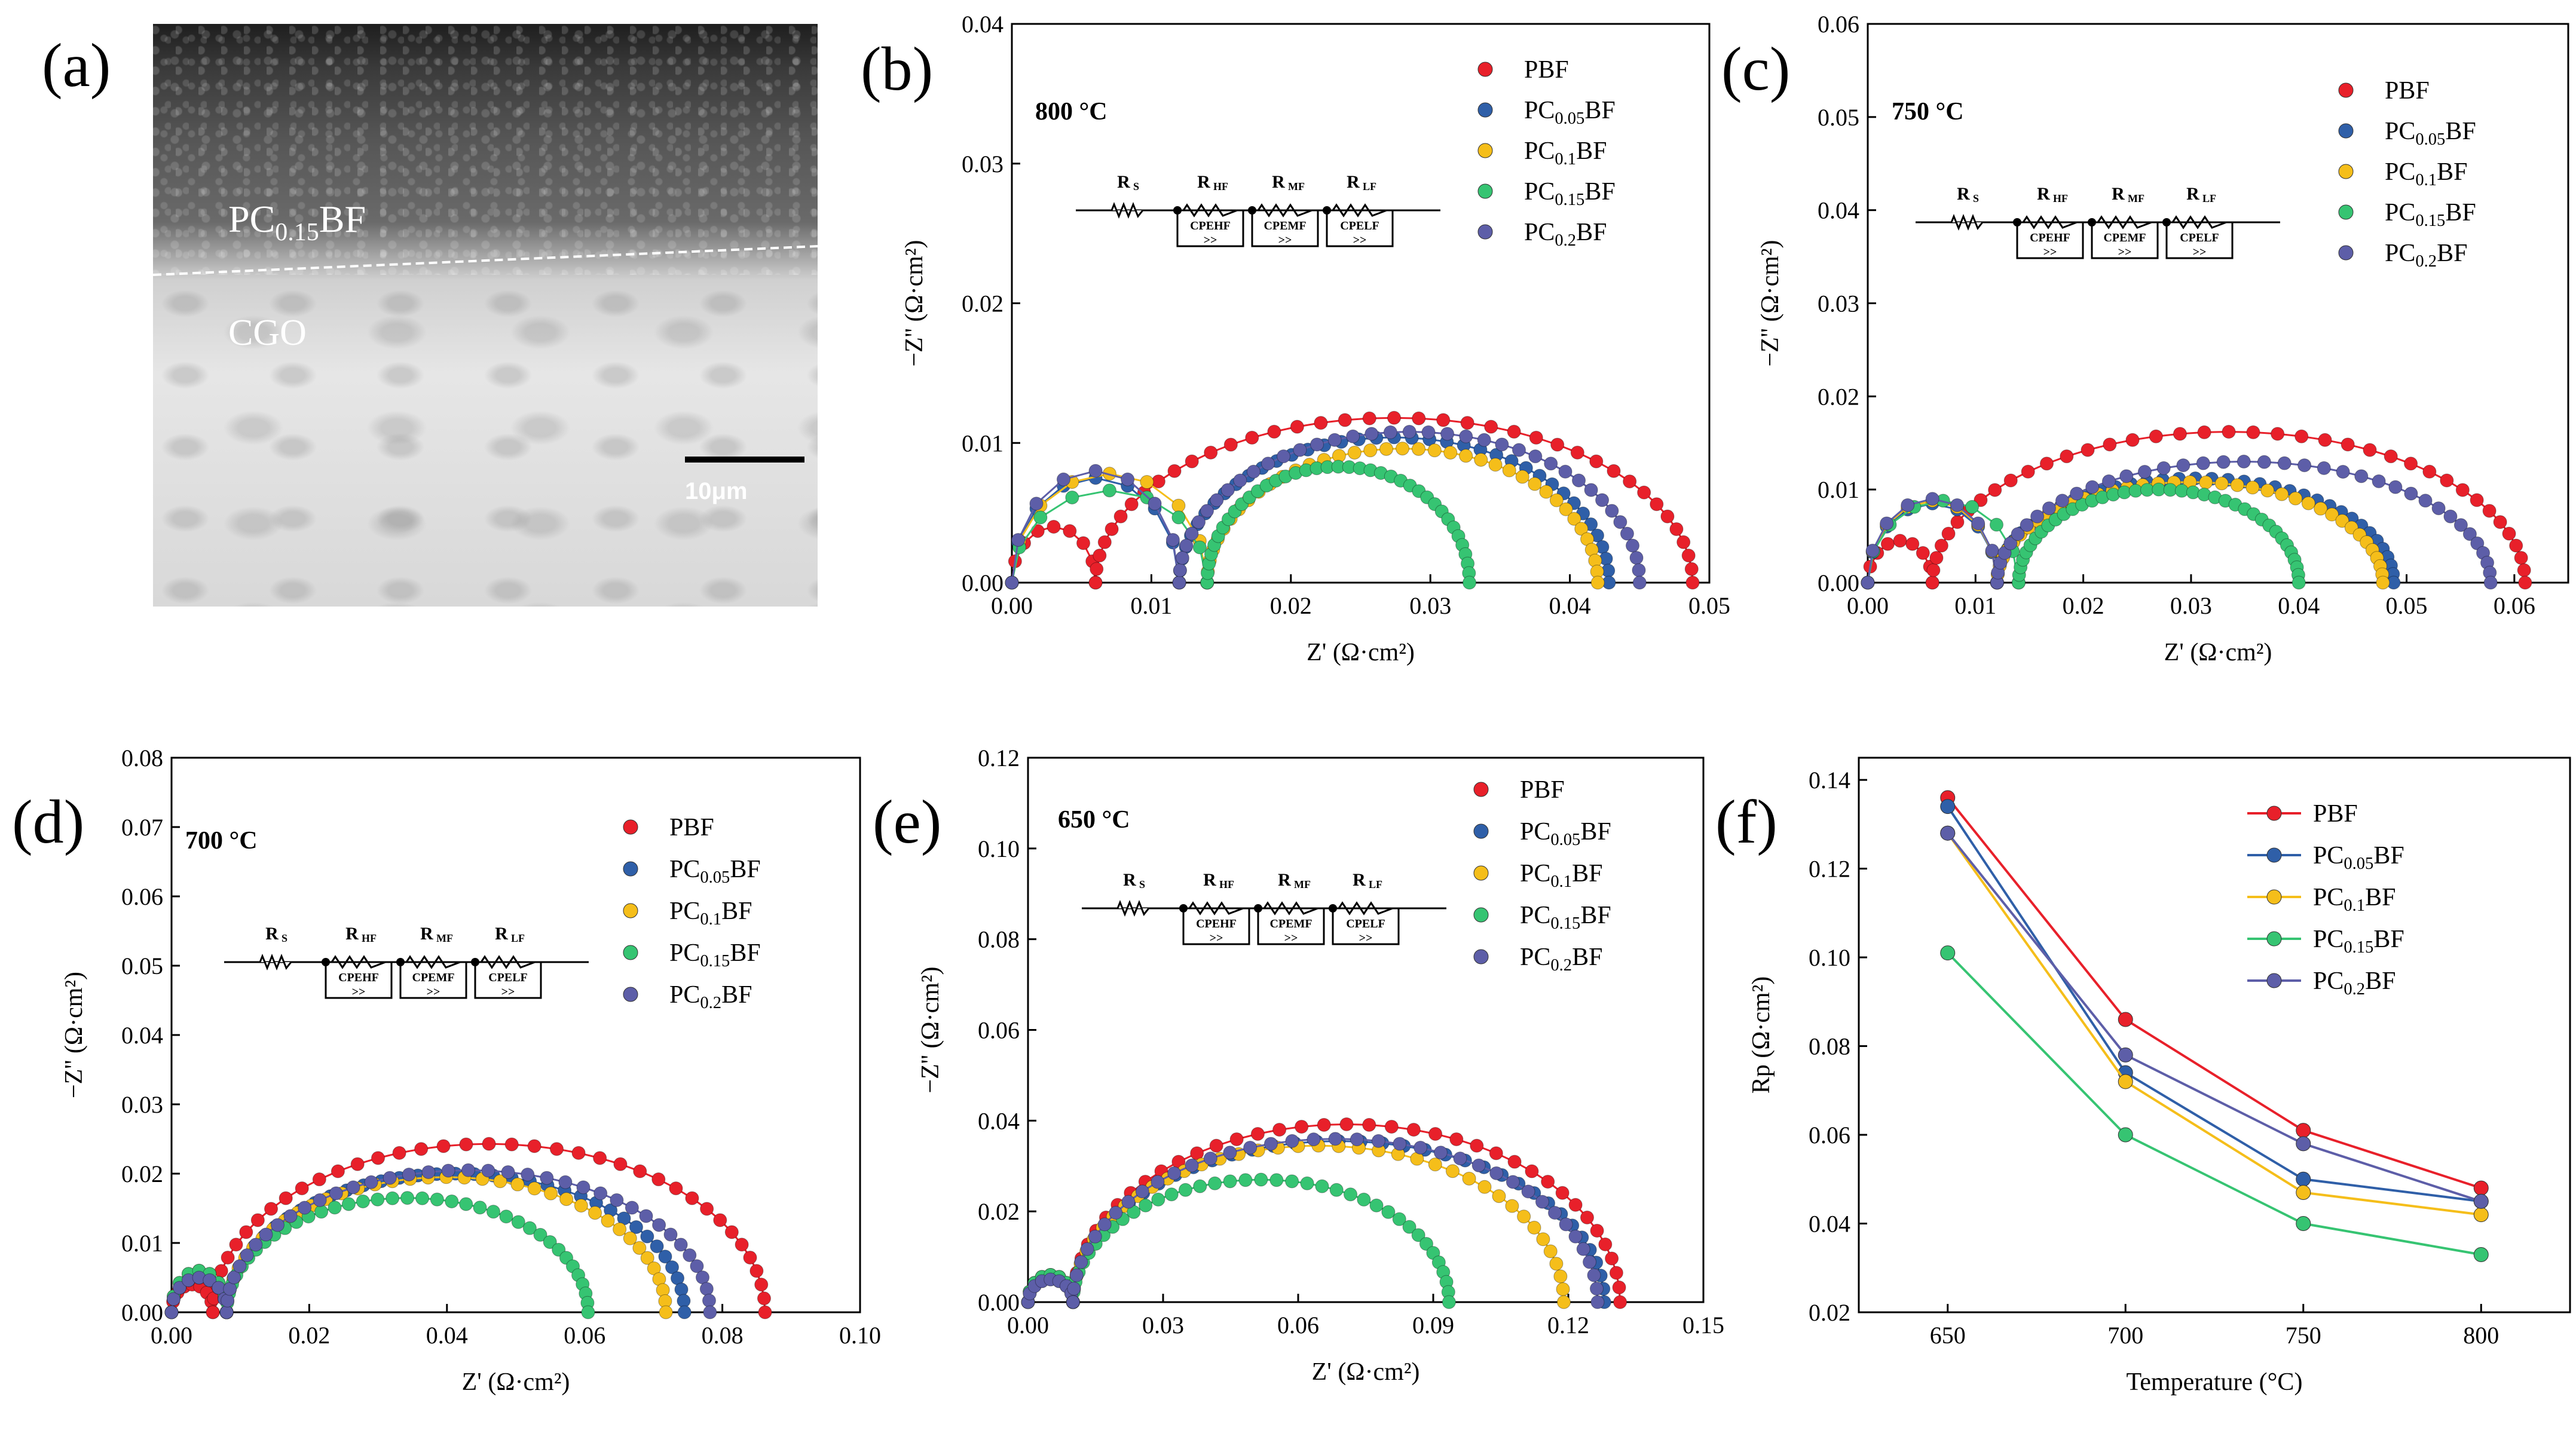  I want to click on x-tick-label: 650, so click(1948, 1335).